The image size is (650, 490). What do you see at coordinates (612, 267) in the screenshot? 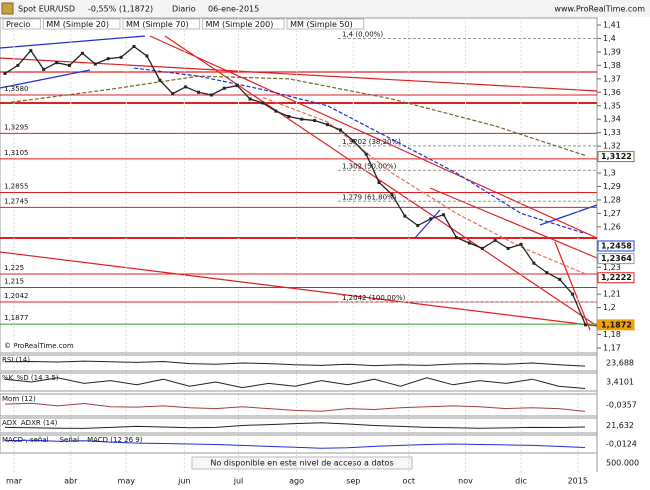
I see `y-tick-label: 1,23` at bounding box center [612, 267].